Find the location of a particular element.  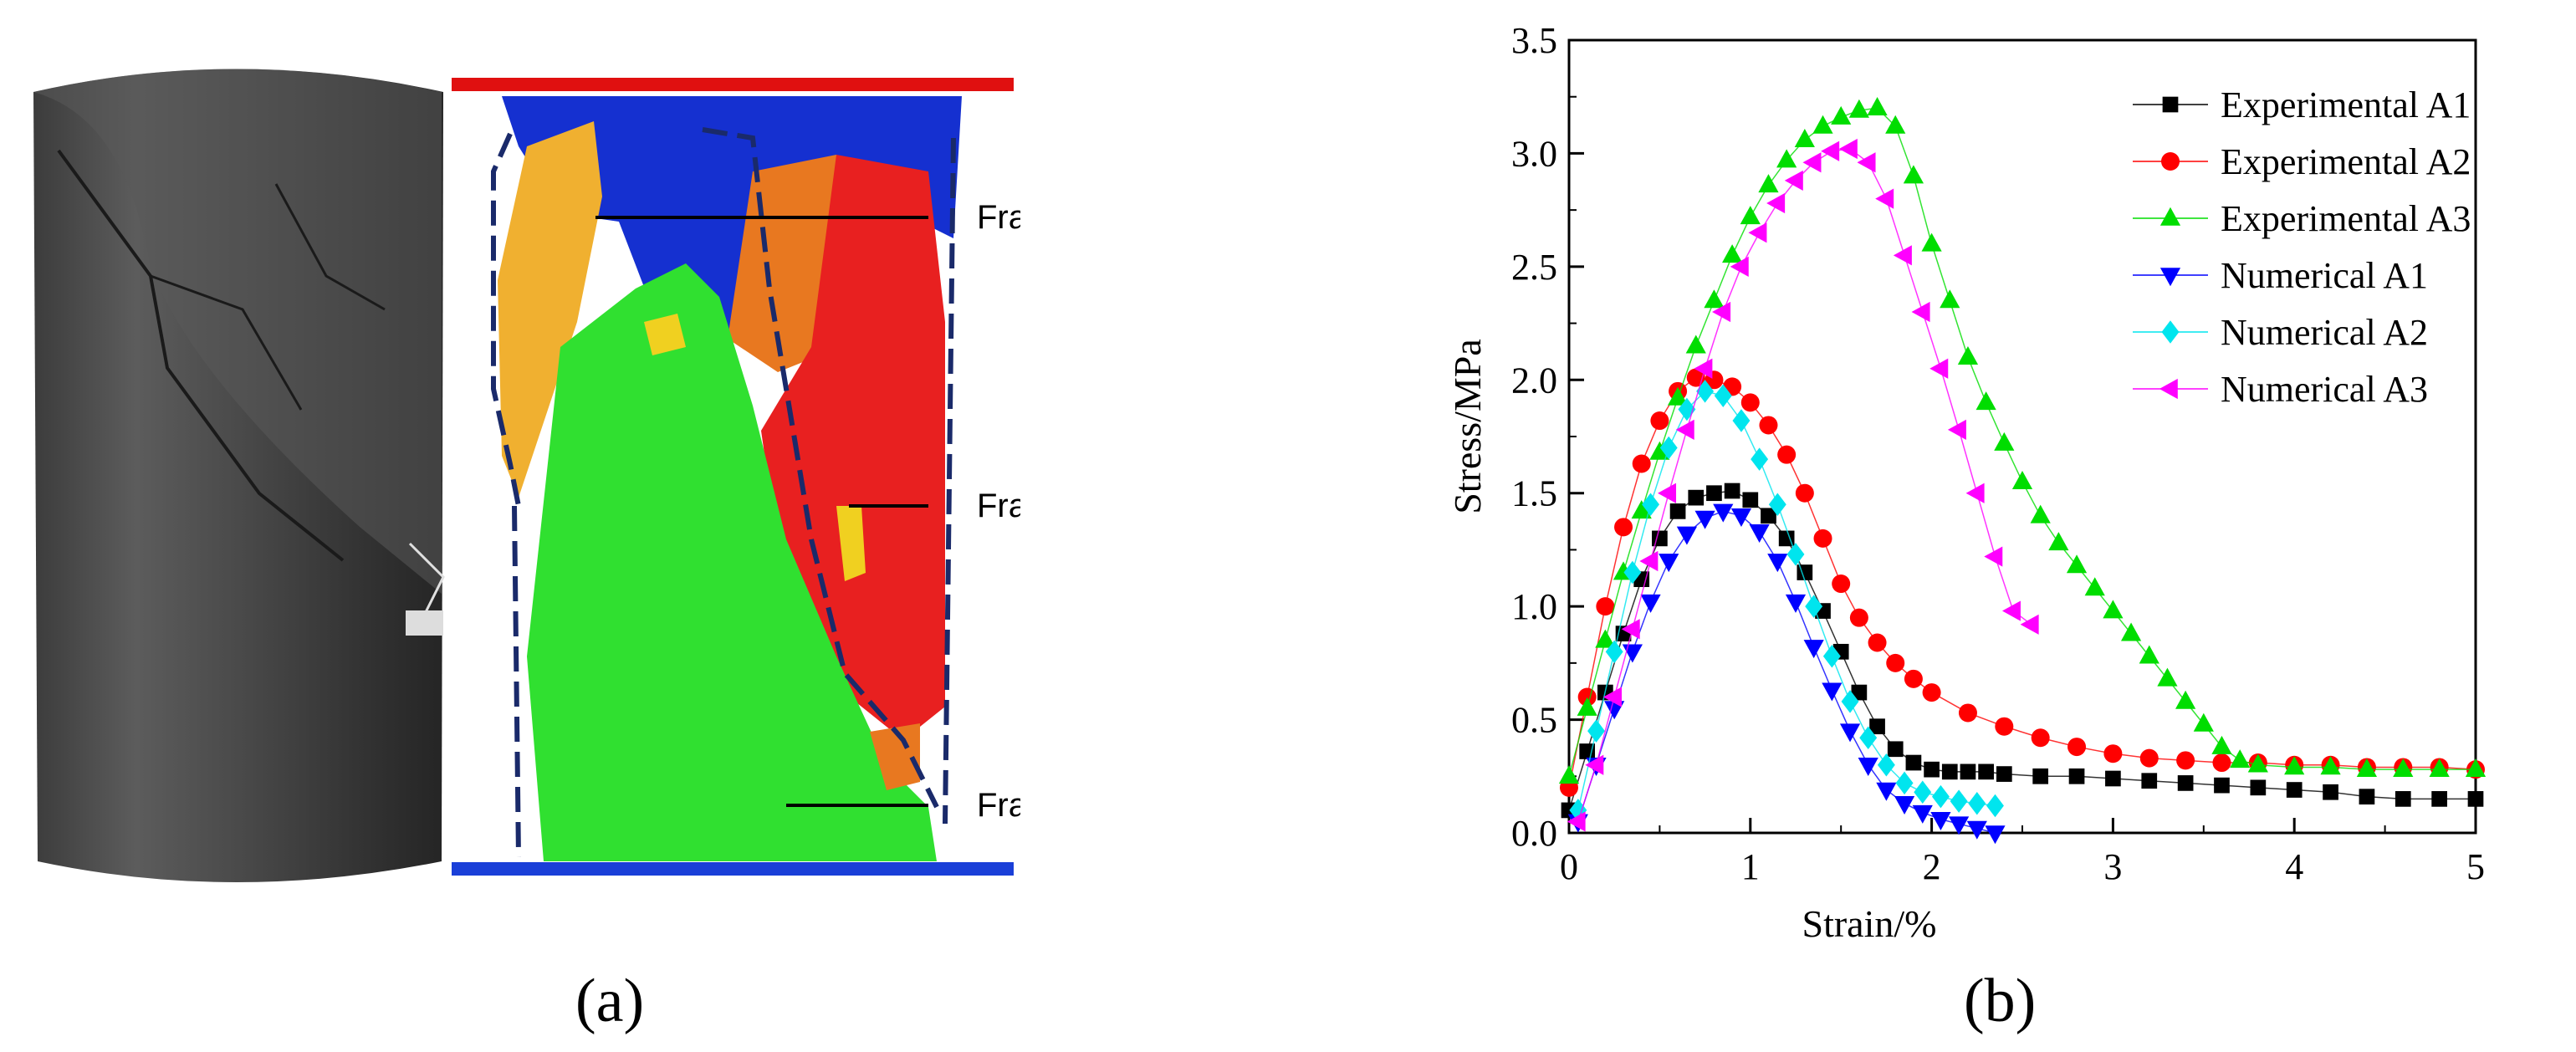

x-tick-label: 4 is located at coordinates (2294, 867).